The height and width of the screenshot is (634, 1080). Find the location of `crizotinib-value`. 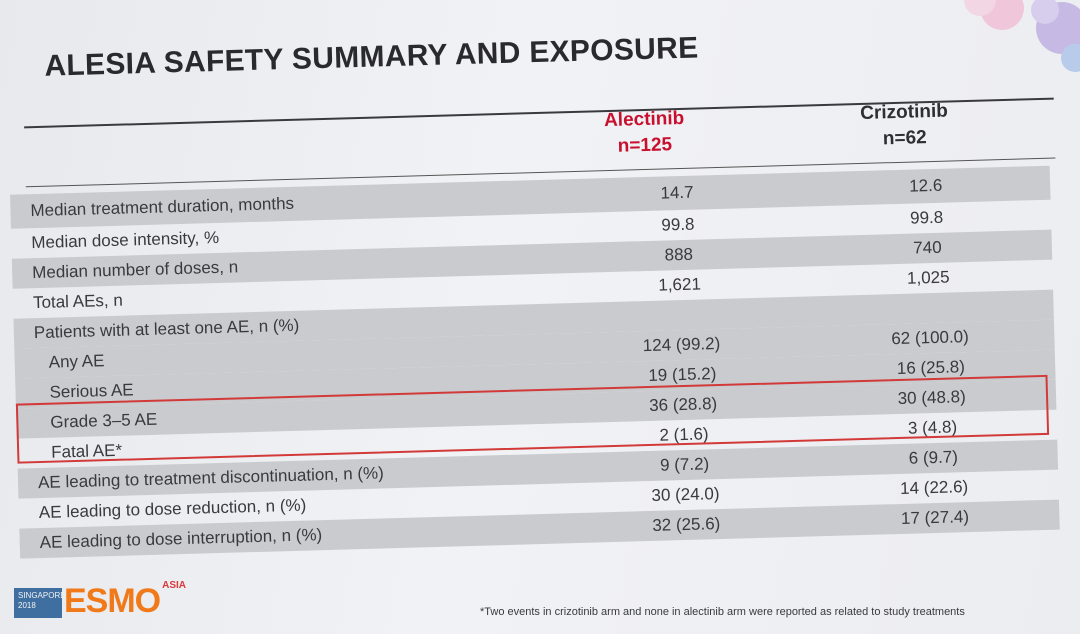

crizotinib-value is located at coordinates (929, 308).